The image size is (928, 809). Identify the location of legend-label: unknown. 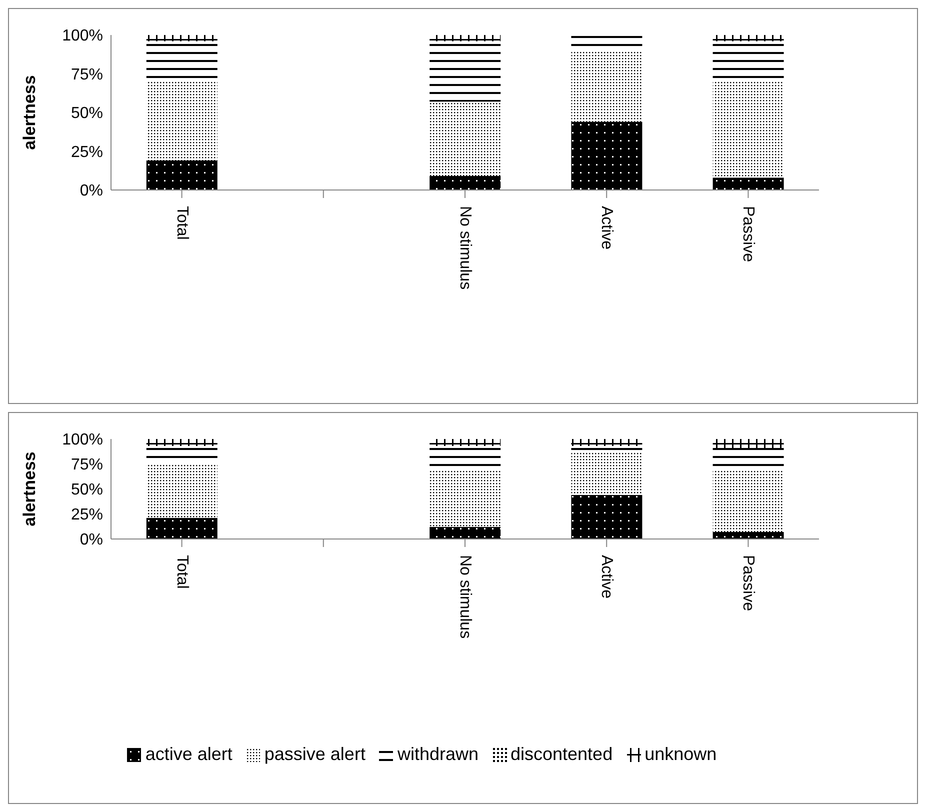
(680, 754).